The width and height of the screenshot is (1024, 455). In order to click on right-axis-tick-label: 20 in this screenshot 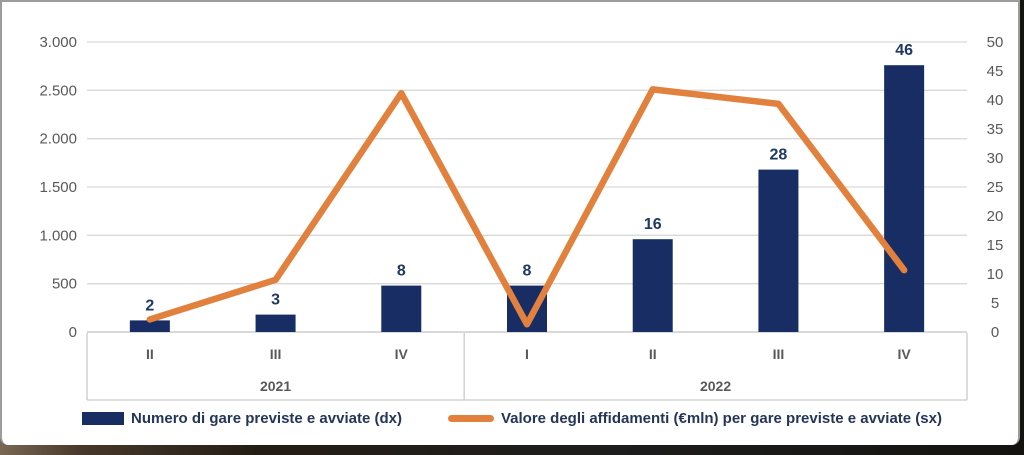, I will do `click(995, 216)`.